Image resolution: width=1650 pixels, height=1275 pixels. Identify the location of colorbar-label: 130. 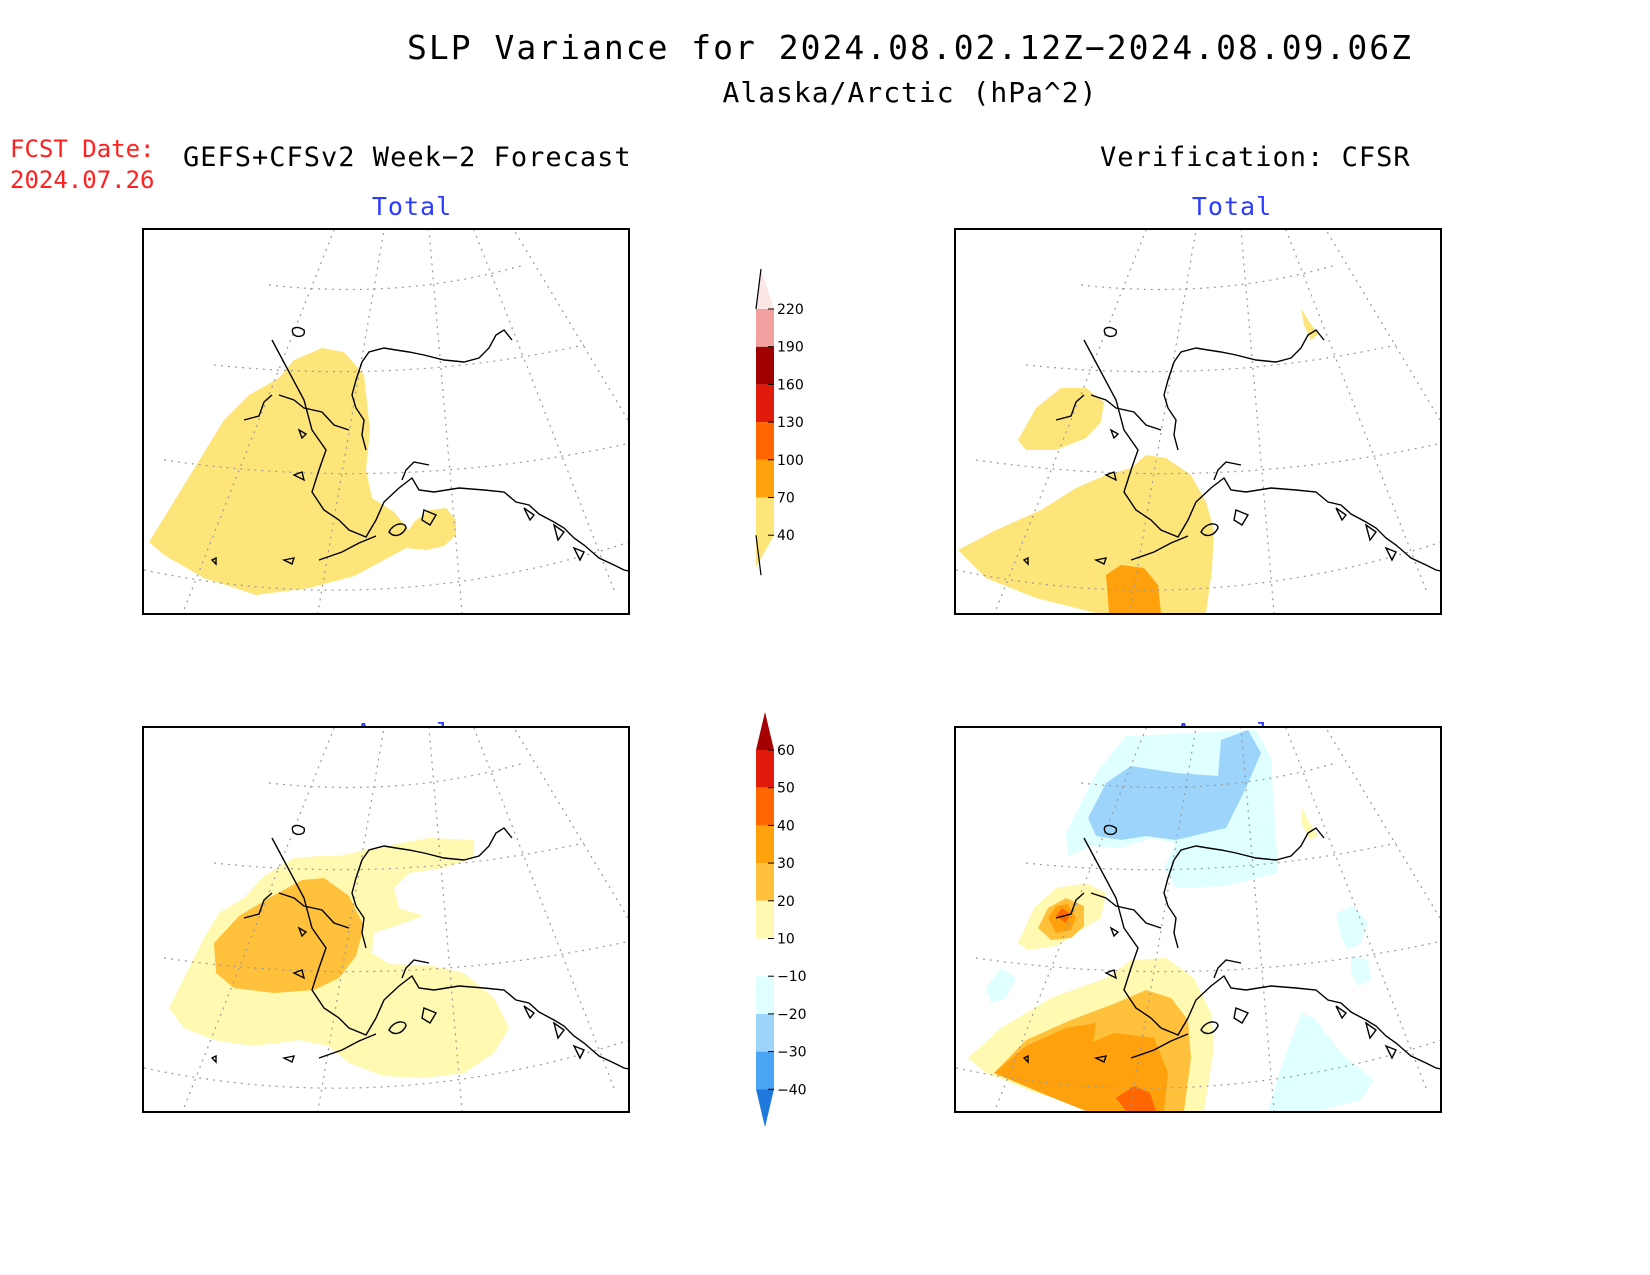
(790, 423).